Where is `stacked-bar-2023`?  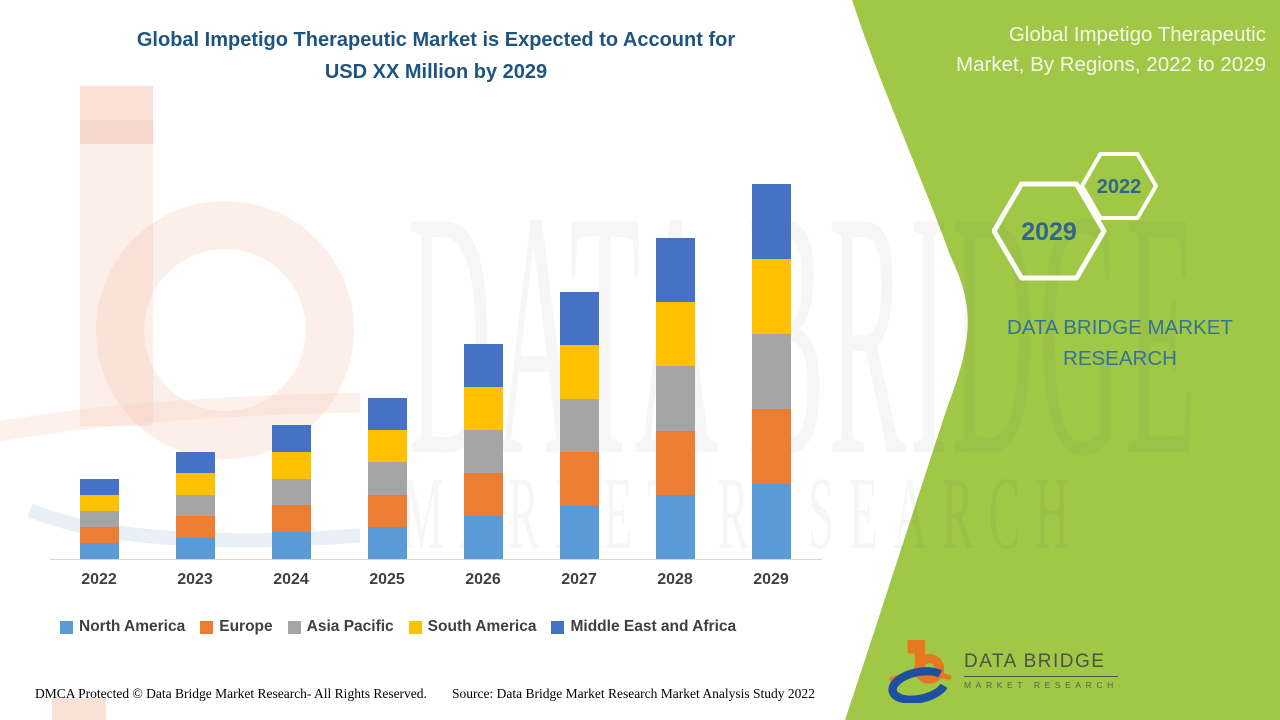 stacked-bar-2023 is located at coordinates (195, 505).